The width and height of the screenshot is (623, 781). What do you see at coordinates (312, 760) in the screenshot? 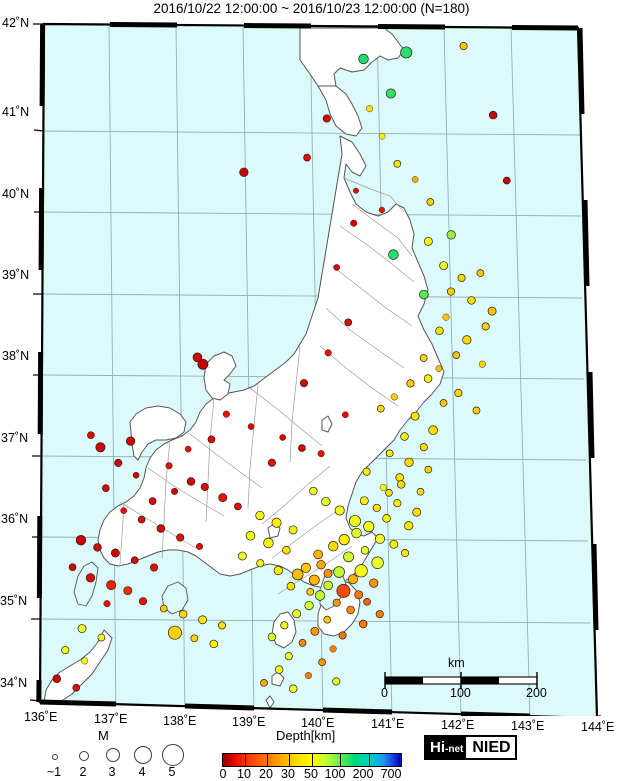
I see `depth-colorbar` at bounding box center [312, 760].